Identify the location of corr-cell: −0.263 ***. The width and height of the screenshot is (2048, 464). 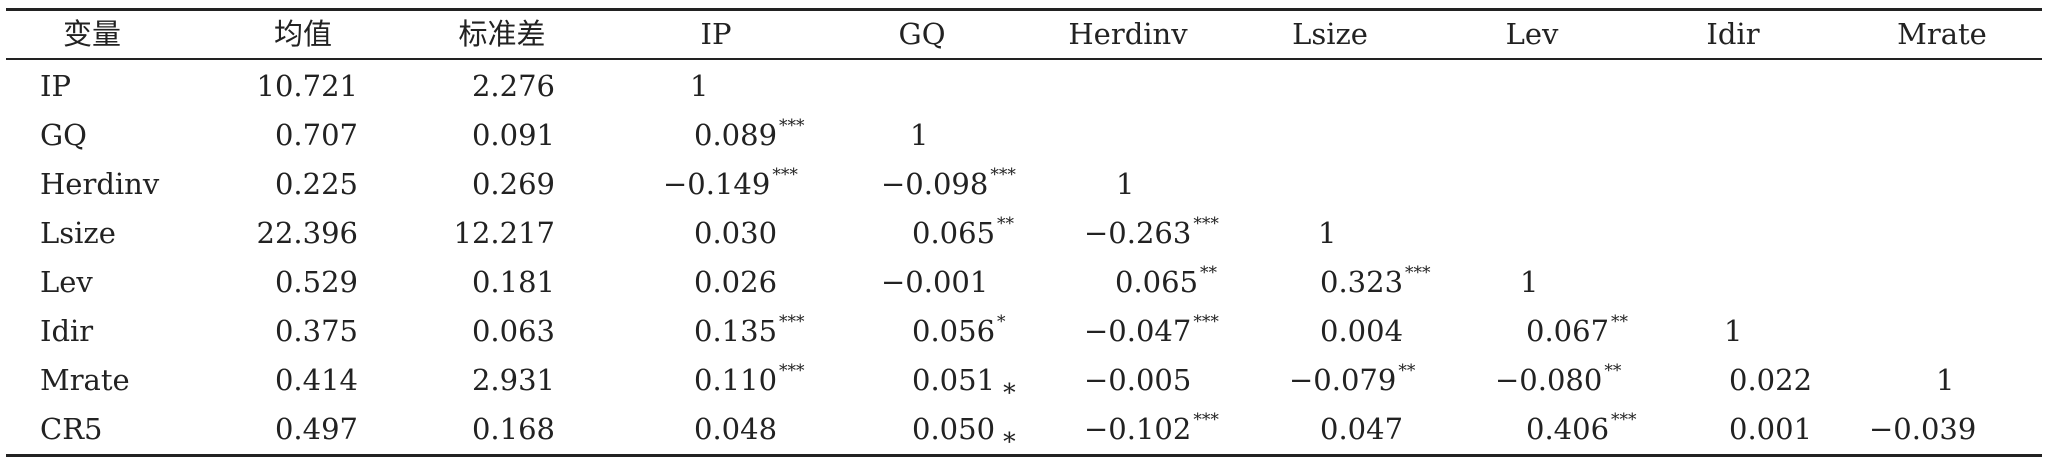
(1151, 233).